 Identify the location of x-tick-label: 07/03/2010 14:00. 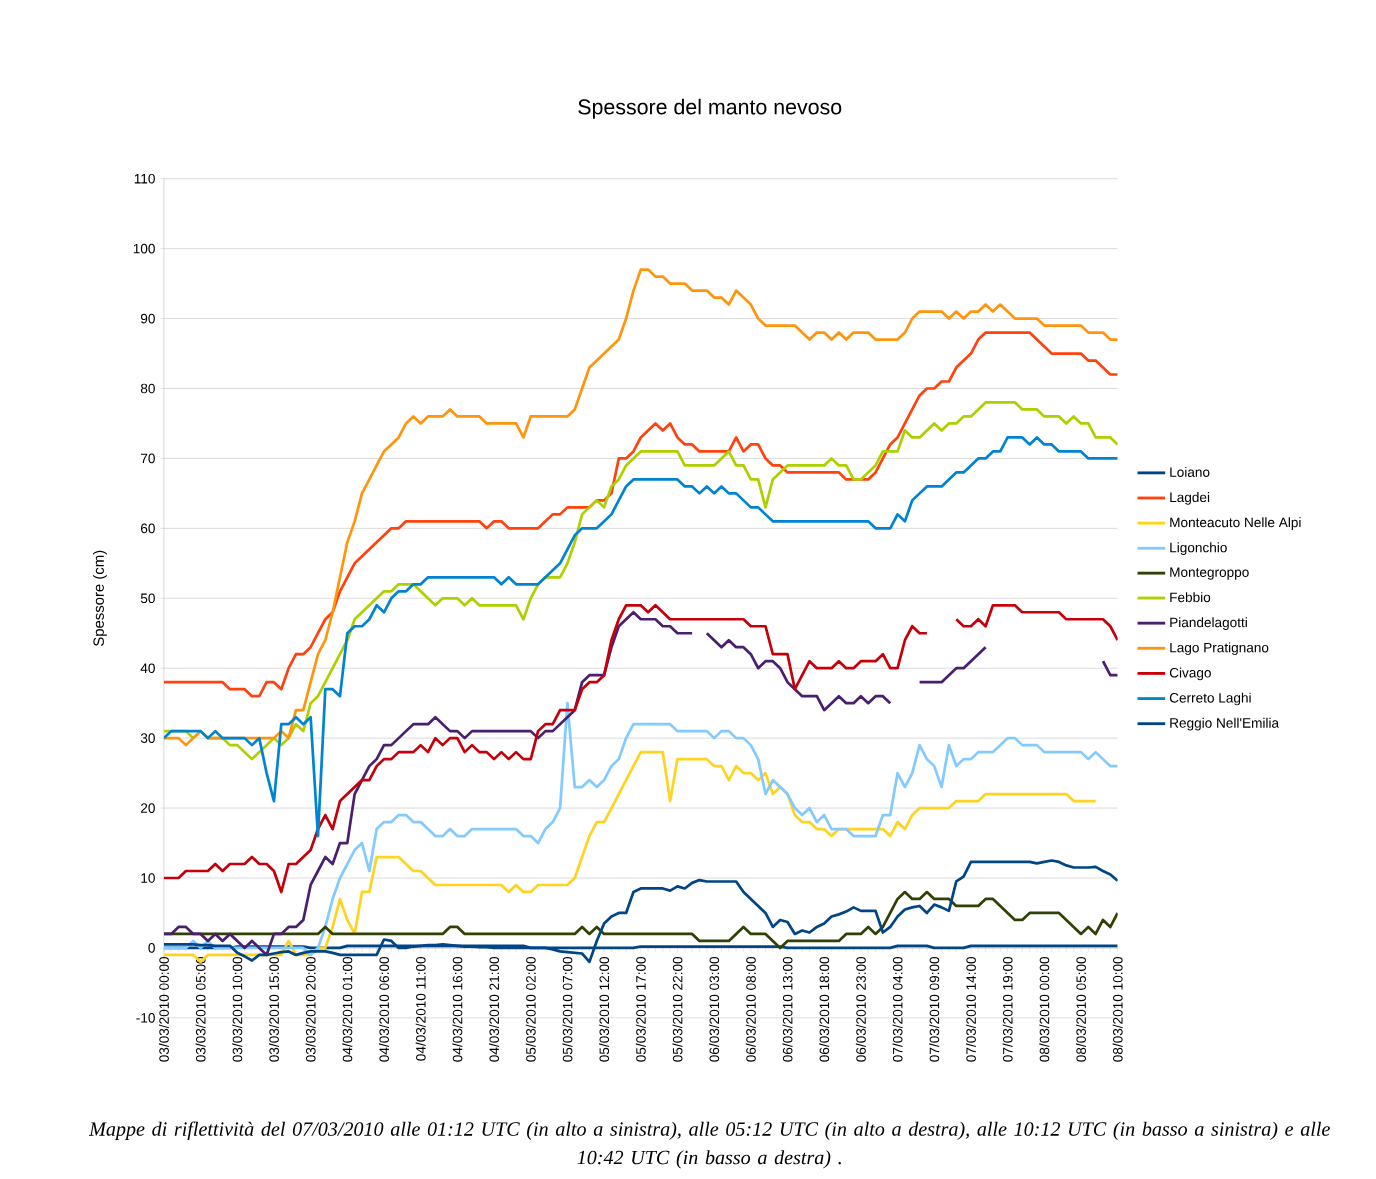
(970, 1009).